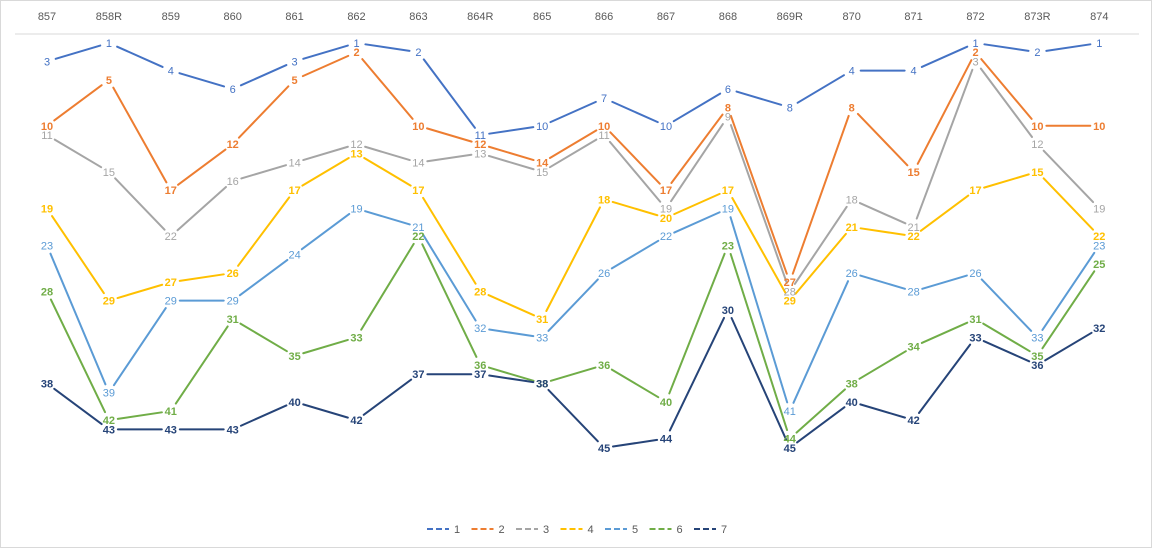 This screenshot has width=1152, height=548. I want to click on data-label: 16, so click(233, 182).